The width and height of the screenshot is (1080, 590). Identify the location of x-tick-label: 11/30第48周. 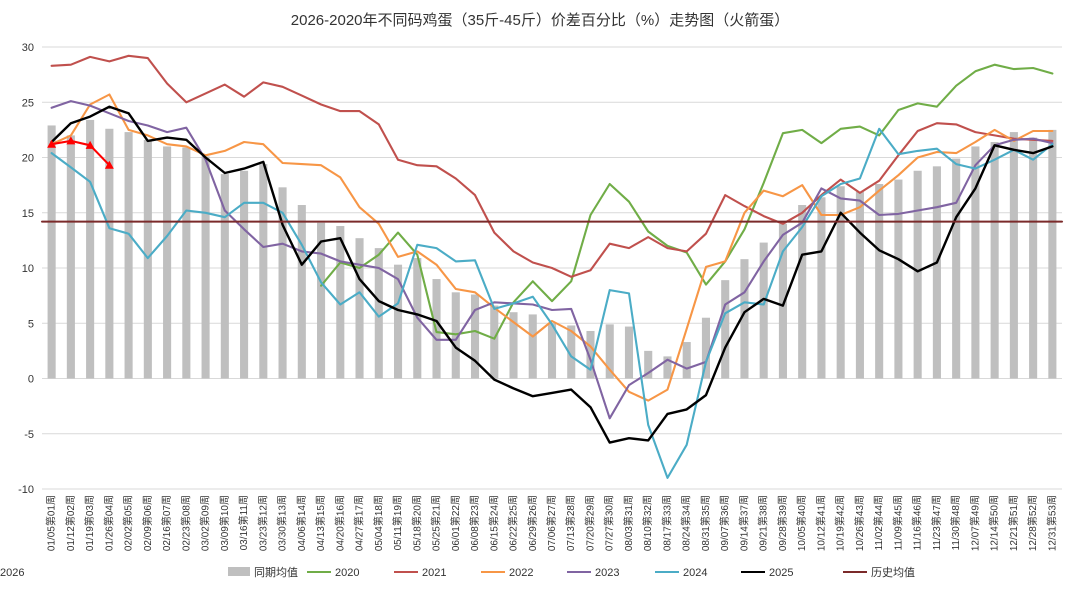
(955, 522).